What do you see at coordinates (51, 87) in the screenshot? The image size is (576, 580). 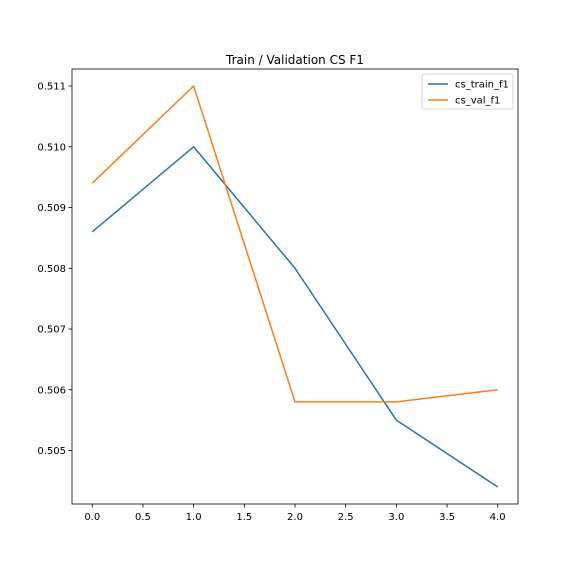 I see `y-tick-label: 0.511` at bounding box center [51, 87].